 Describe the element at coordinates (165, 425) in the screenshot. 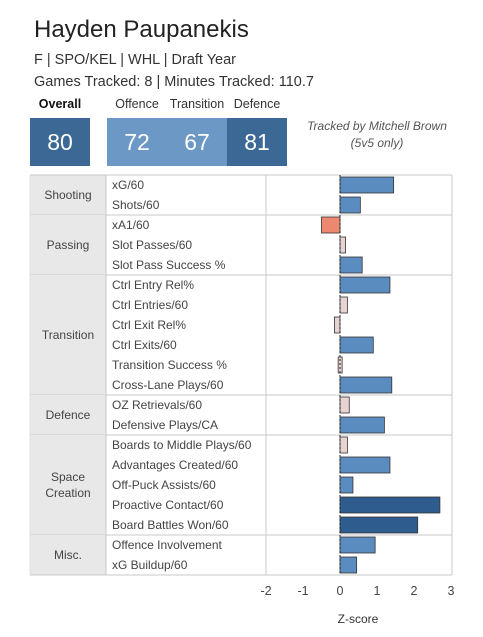

I see `metric-label: Defensive Plays/CA` at that location.